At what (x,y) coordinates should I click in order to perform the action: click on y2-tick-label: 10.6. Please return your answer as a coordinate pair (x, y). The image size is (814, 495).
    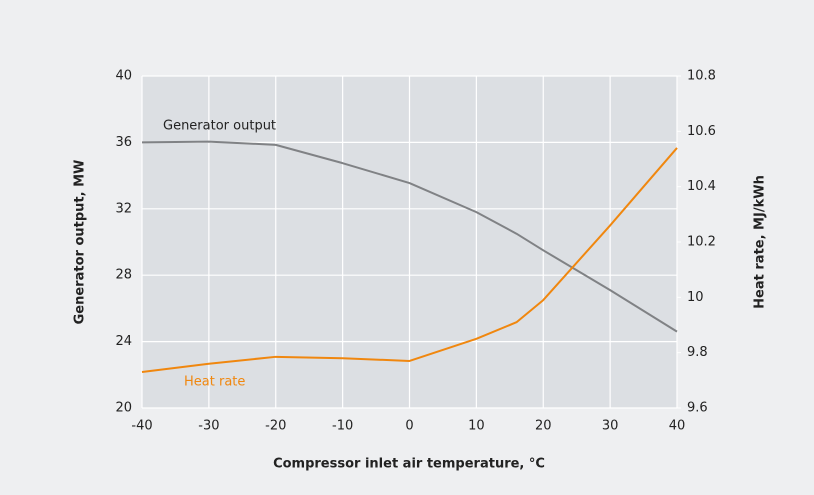
    Looking at the image, I should click on (701, 131).